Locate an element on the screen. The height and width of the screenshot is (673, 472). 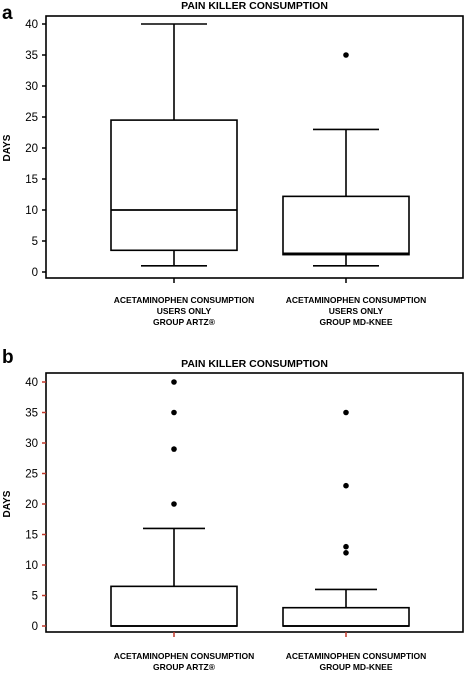
panel-label: a is located at coordinates (7, 13).